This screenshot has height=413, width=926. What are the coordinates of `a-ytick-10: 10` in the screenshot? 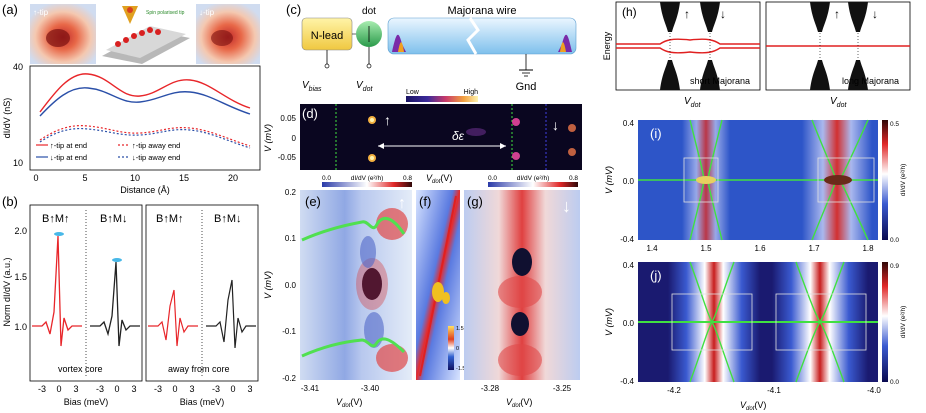 It's located at (18, 163).